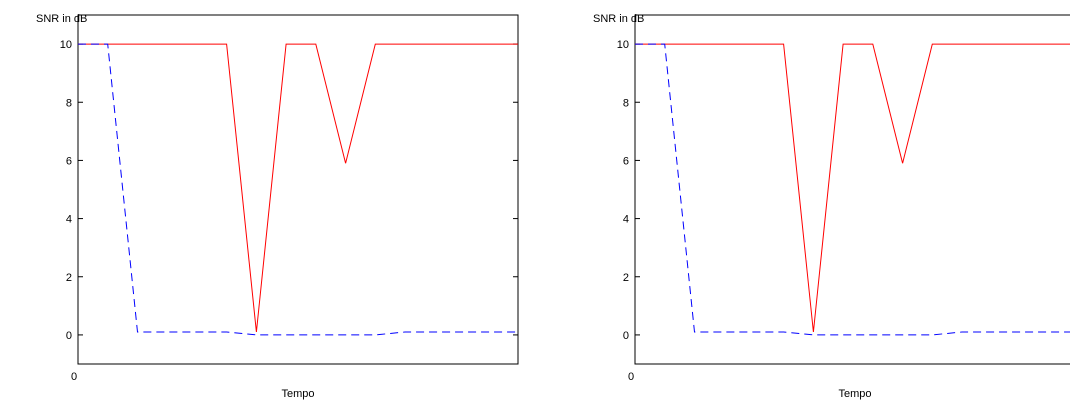  I want to click on c1-xtick-label-0: 0, so click(631, 377).